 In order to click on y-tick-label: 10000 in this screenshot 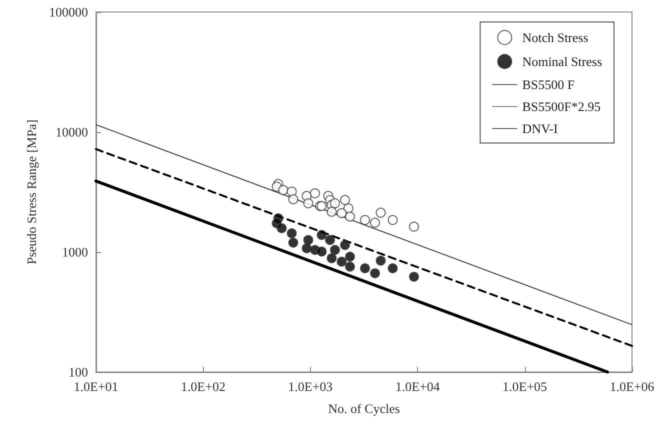, I will do `click(72, 132)`.